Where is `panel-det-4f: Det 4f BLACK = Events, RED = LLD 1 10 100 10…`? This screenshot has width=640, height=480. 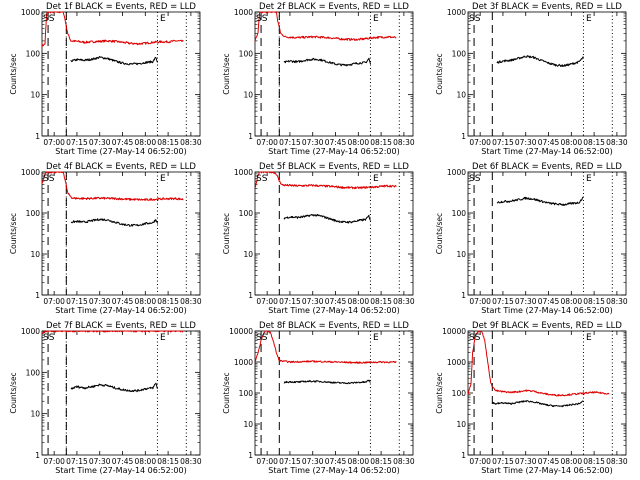
panel-det-4f: Det 4f BLACK = Events, RED = LLD 1 10 100 10… is located at coordinates (105, 238).